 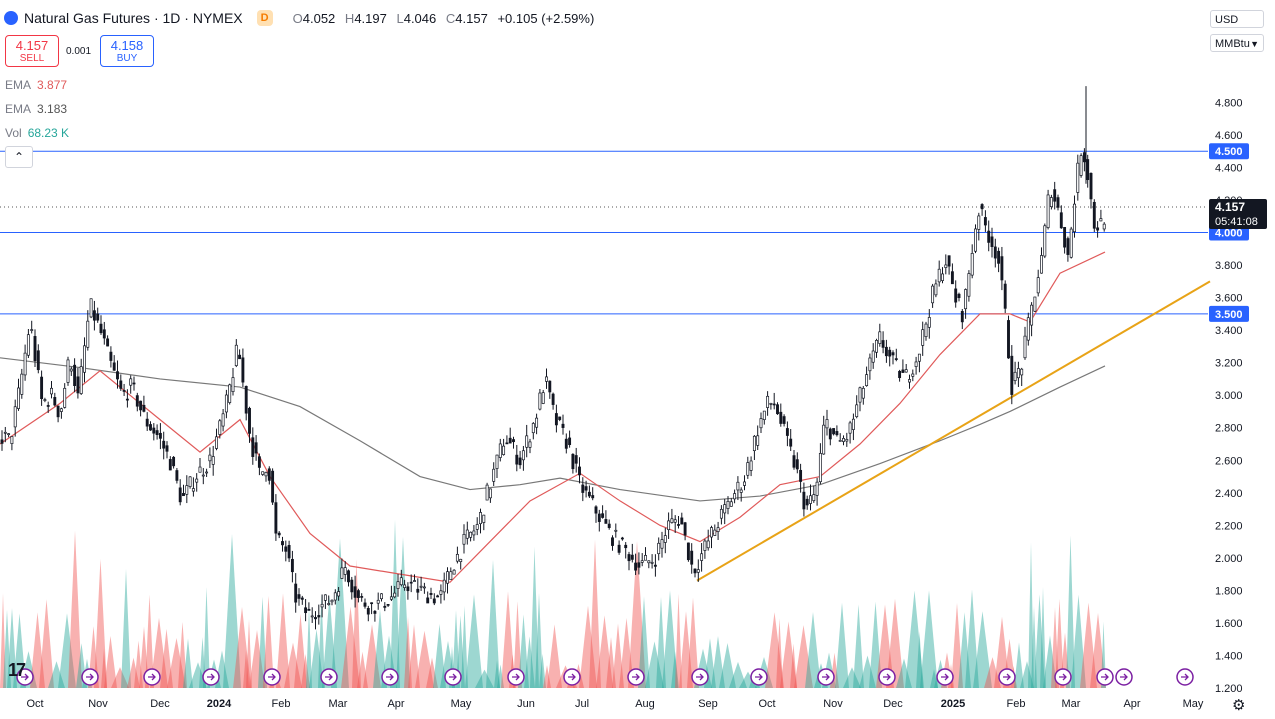 I want to click on y-tick-label: 4.600, so click(x=1229, y=136).